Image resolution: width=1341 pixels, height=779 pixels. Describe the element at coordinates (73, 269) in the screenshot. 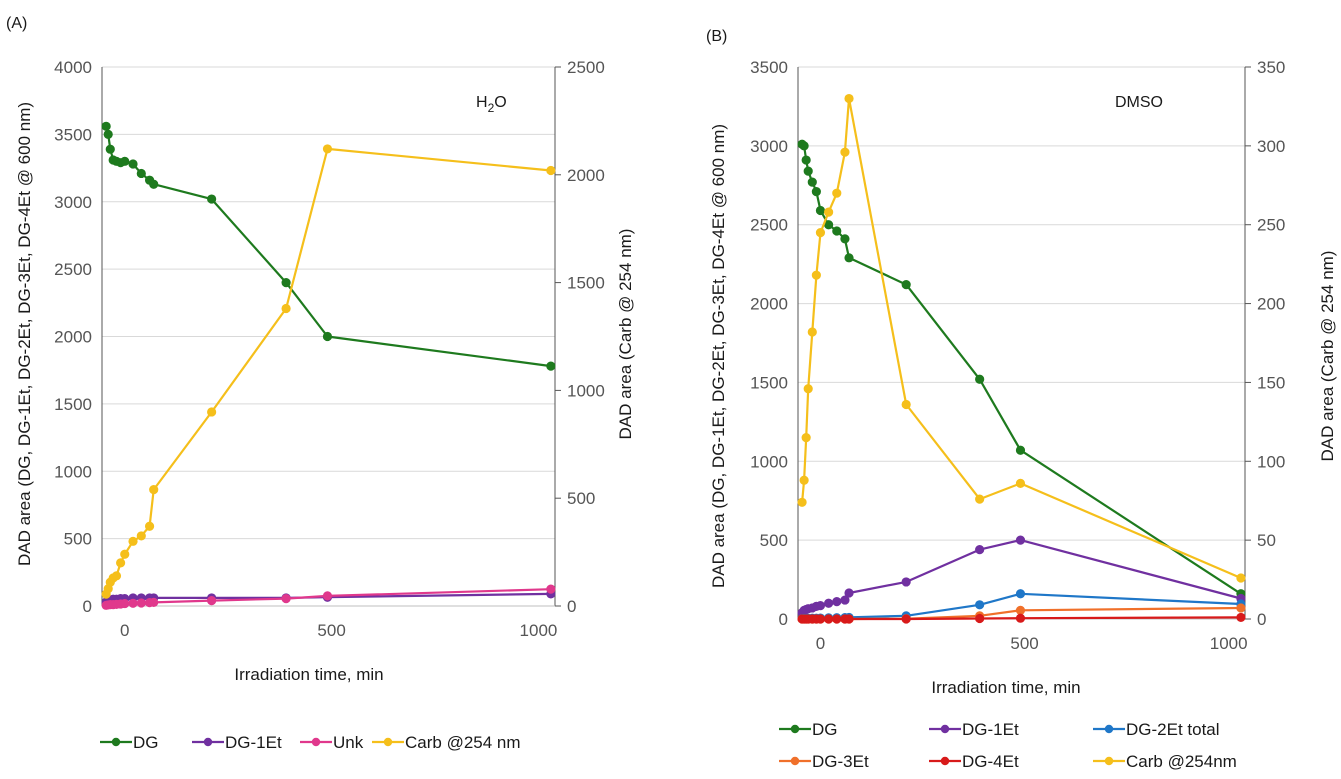

I see `panel-a-y-tick-label: 2500` at that location.